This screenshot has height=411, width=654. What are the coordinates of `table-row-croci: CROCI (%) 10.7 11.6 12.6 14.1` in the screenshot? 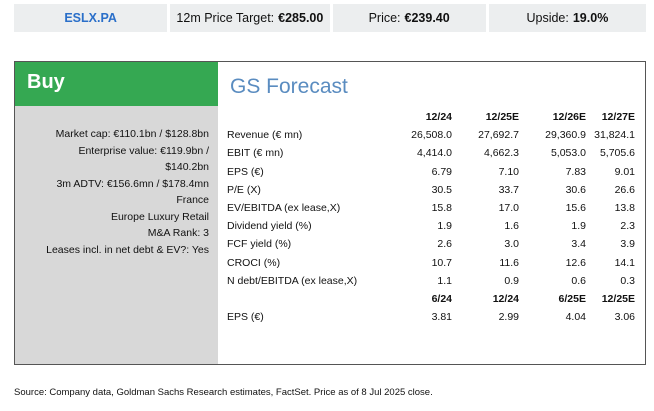 It's located at (431, 263).